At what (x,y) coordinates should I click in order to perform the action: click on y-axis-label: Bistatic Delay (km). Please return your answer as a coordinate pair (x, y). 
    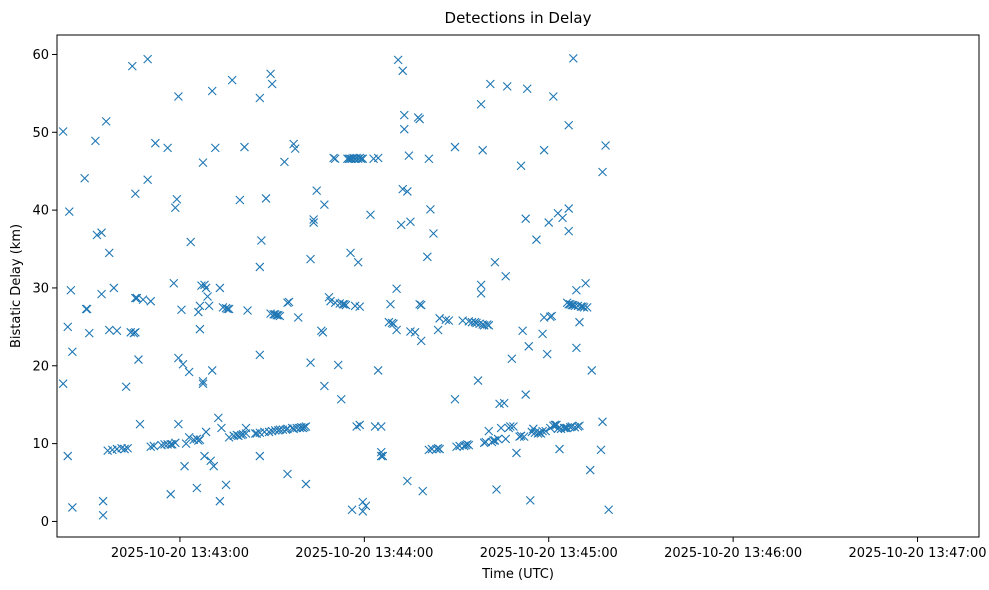
    Looking at the image, I should click on (16, 286).